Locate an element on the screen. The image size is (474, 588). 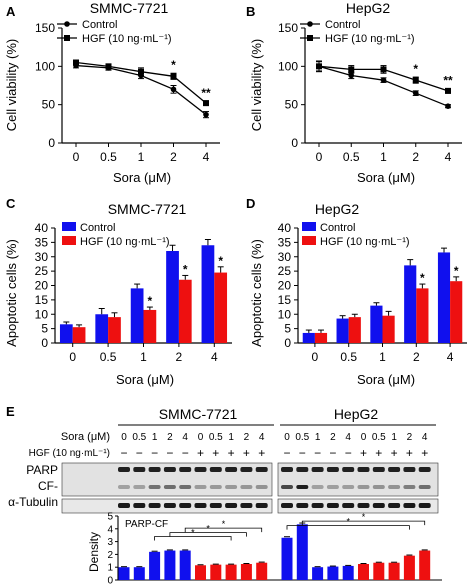
legend-control-label: Control is located at coordinates (99, 25).